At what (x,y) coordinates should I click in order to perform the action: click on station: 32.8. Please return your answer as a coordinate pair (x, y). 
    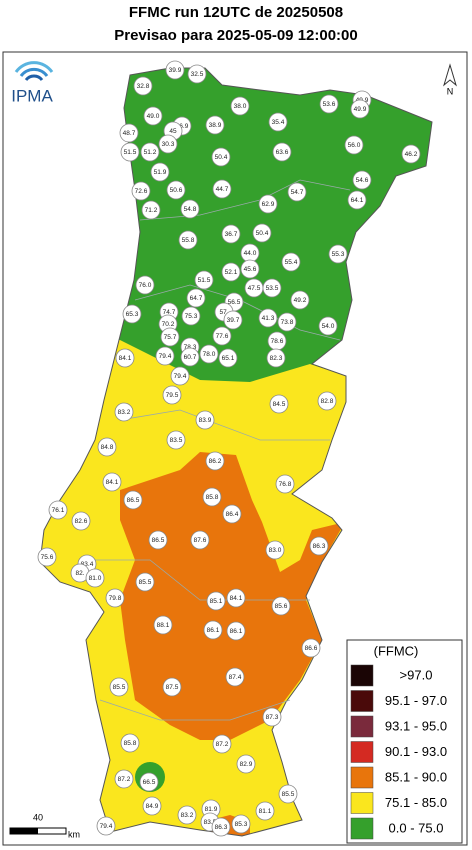
    Looking at the image, I should click on (143, 86).